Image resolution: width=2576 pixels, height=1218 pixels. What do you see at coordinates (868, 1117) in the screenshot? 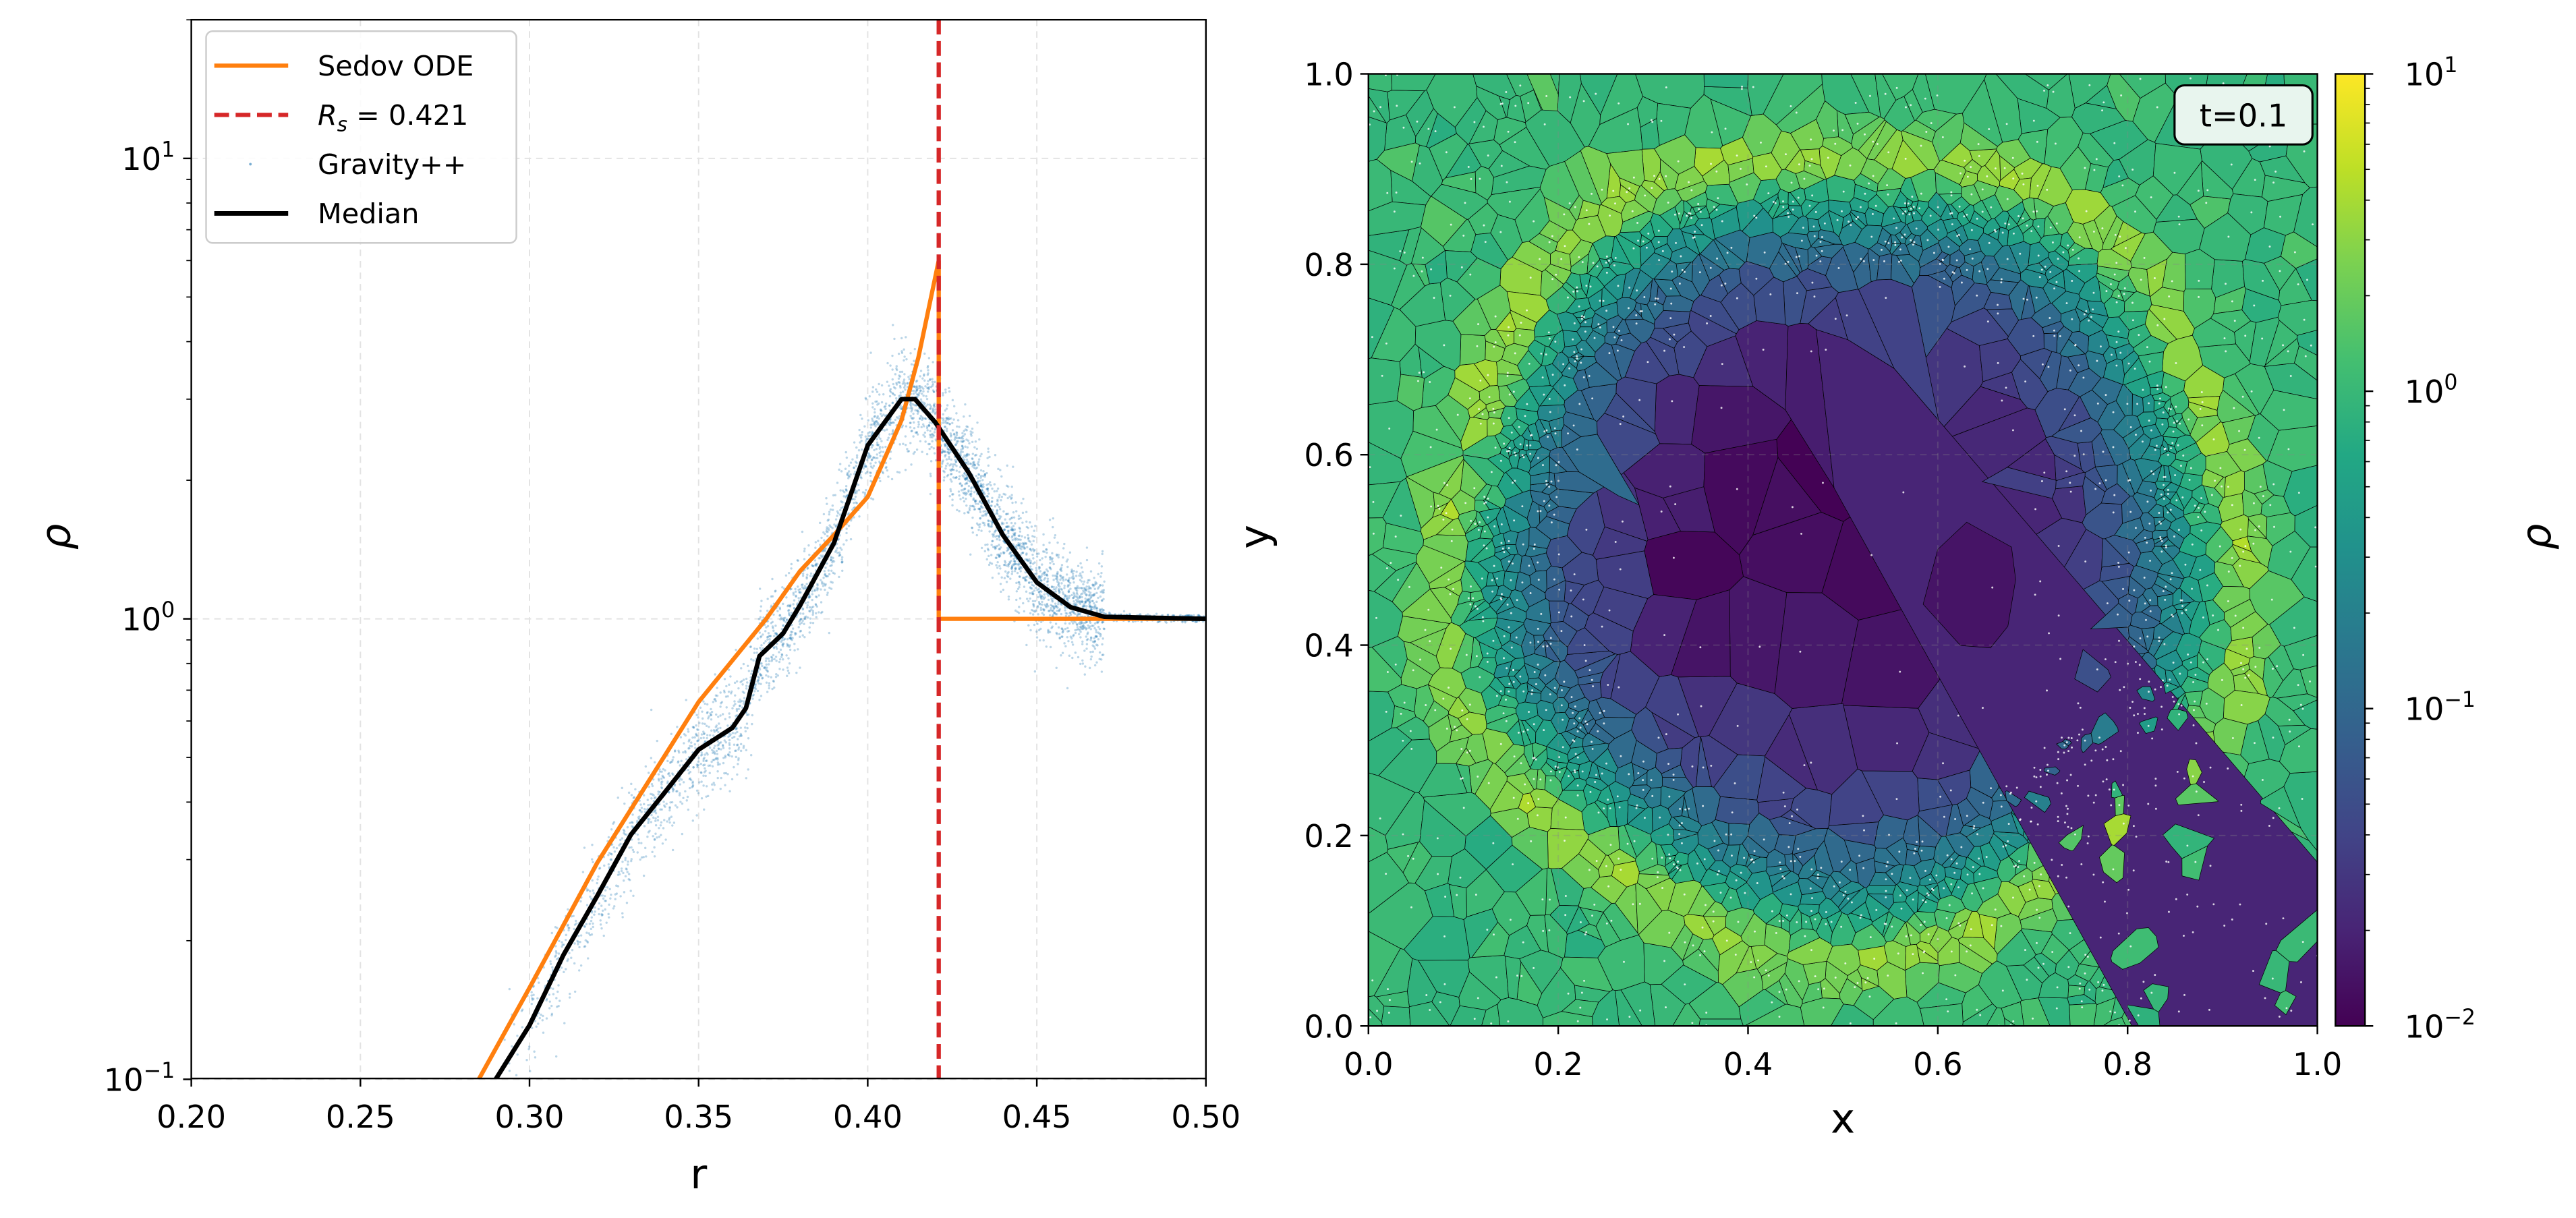
I see `x-tick-label: 0.40` at bounding box center [868, 1117].